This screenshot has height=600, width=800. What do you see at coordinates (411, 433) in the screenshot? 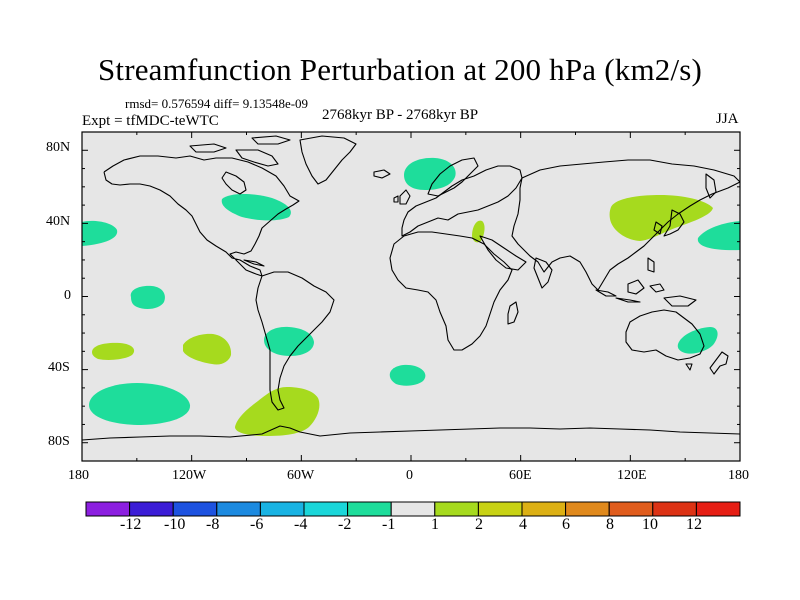
I see `coast-antarctica` at bounding box center [411, 433].